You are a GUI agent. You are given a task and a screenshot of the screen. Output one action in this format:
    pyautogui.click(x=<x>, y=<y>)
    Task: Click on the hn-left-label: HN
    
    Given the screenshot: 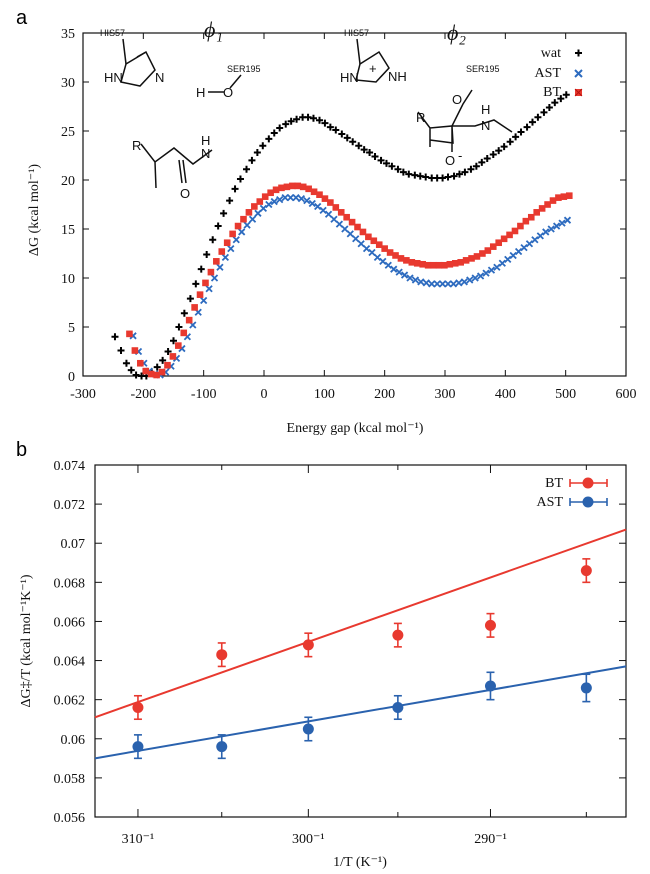 What is the action you would take?
    pyautogui.click(x=113, y=77)
    